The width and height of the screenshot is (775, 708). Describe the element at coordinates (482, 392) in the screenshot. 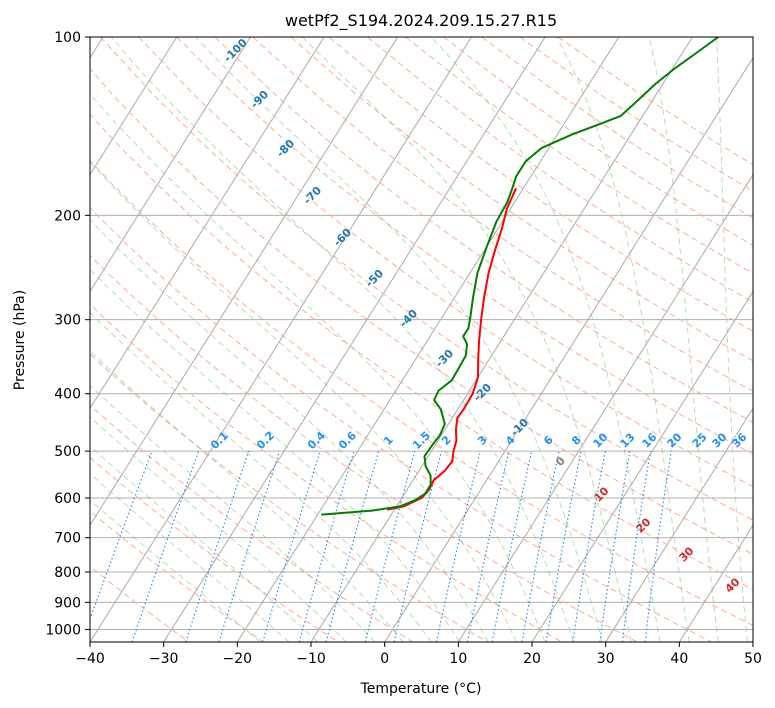

I see `dry-adiabat-label: -20` at that location.